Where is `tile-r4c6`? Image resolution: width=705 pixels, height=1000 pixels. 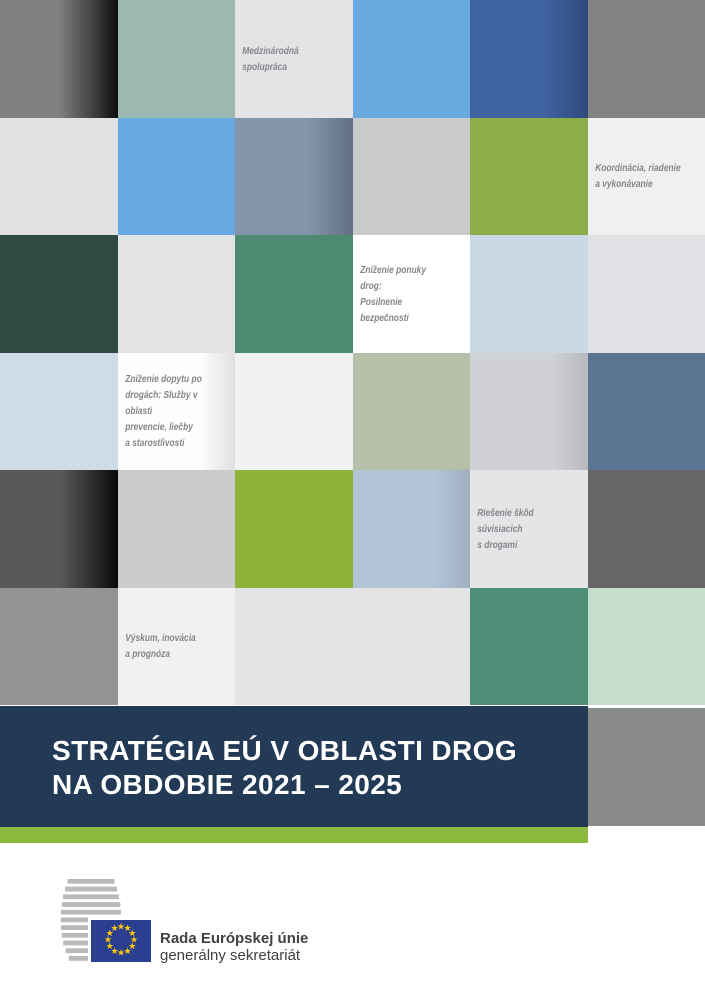
tile-r4c6 is located at coordinates (646, 411).